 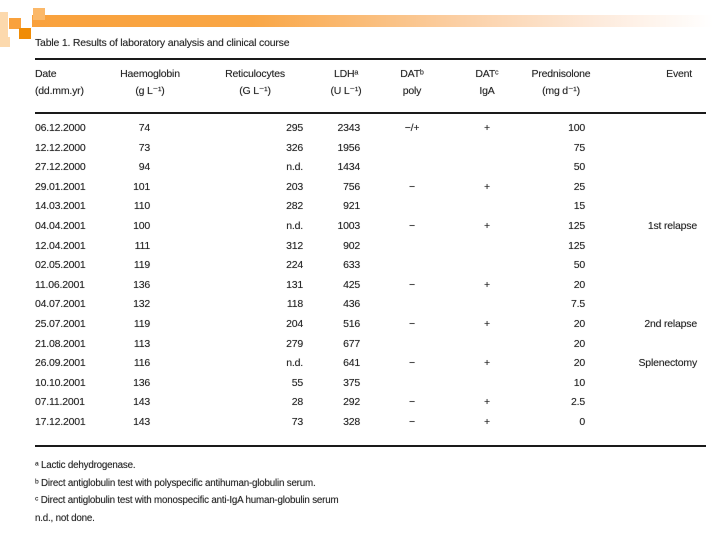 What do you see at coordinates (370, 384) in the screenshot?
I see `table-row: 10.10.2001 136 55 375 10` at bounding box center [370, 384].